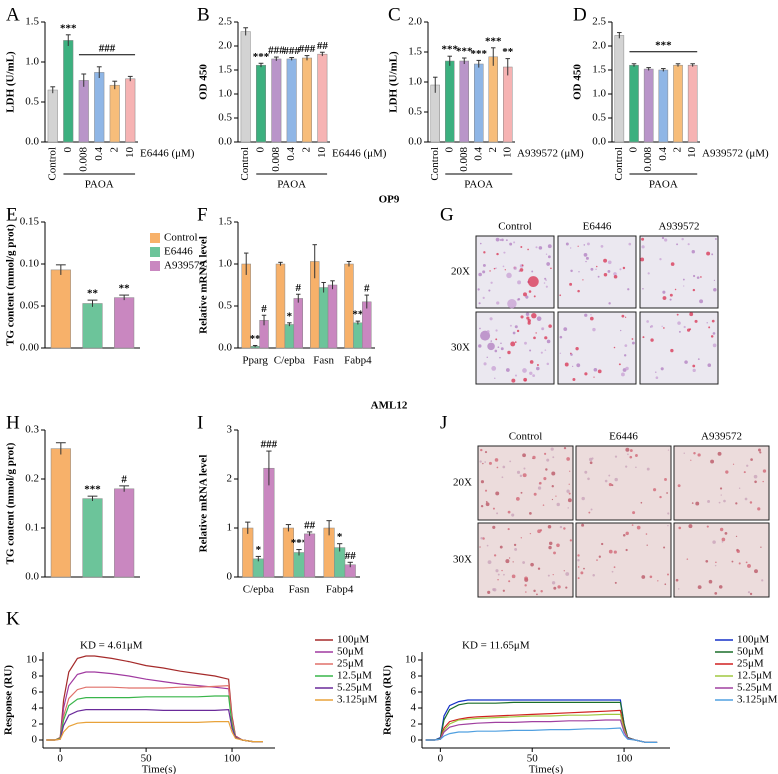  I want to click on significance-label: #, so click(124, 479).